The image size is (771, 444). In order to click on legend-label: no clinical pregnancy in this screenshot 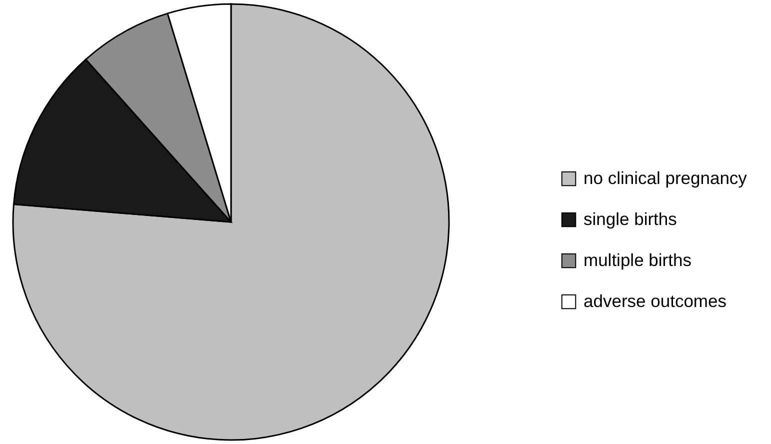, I will do `click(666, 178)`.